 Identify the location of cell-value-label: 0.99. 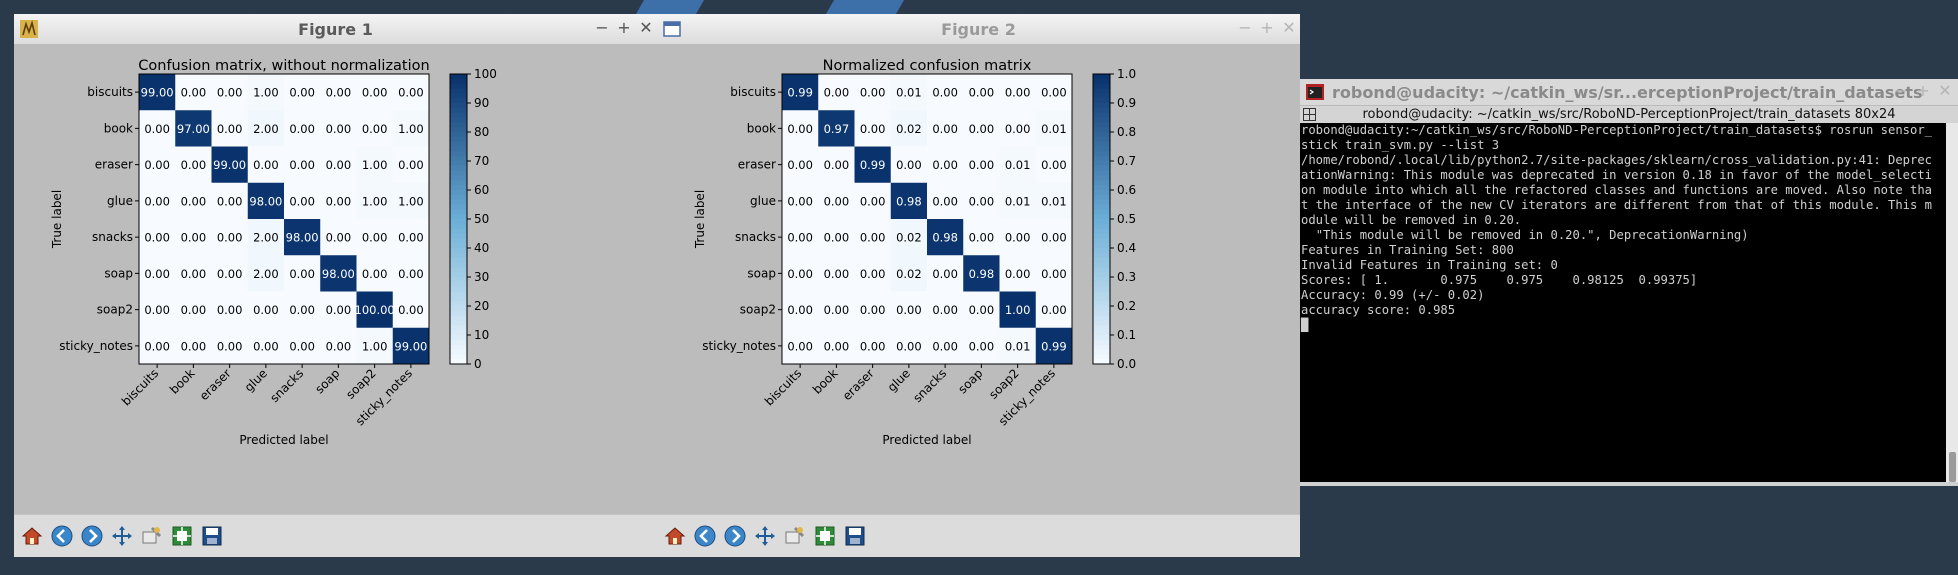
(800, 93).